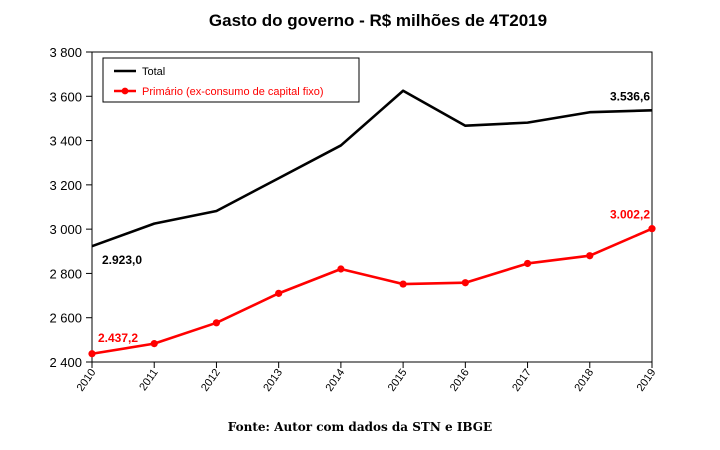 The width and height of the screenshot is (720, 450). Describe the element at coordinates (233, 92) in the screenshot. I see `legend-label: Primário (ex-consumo de capital fixo)` at that location.